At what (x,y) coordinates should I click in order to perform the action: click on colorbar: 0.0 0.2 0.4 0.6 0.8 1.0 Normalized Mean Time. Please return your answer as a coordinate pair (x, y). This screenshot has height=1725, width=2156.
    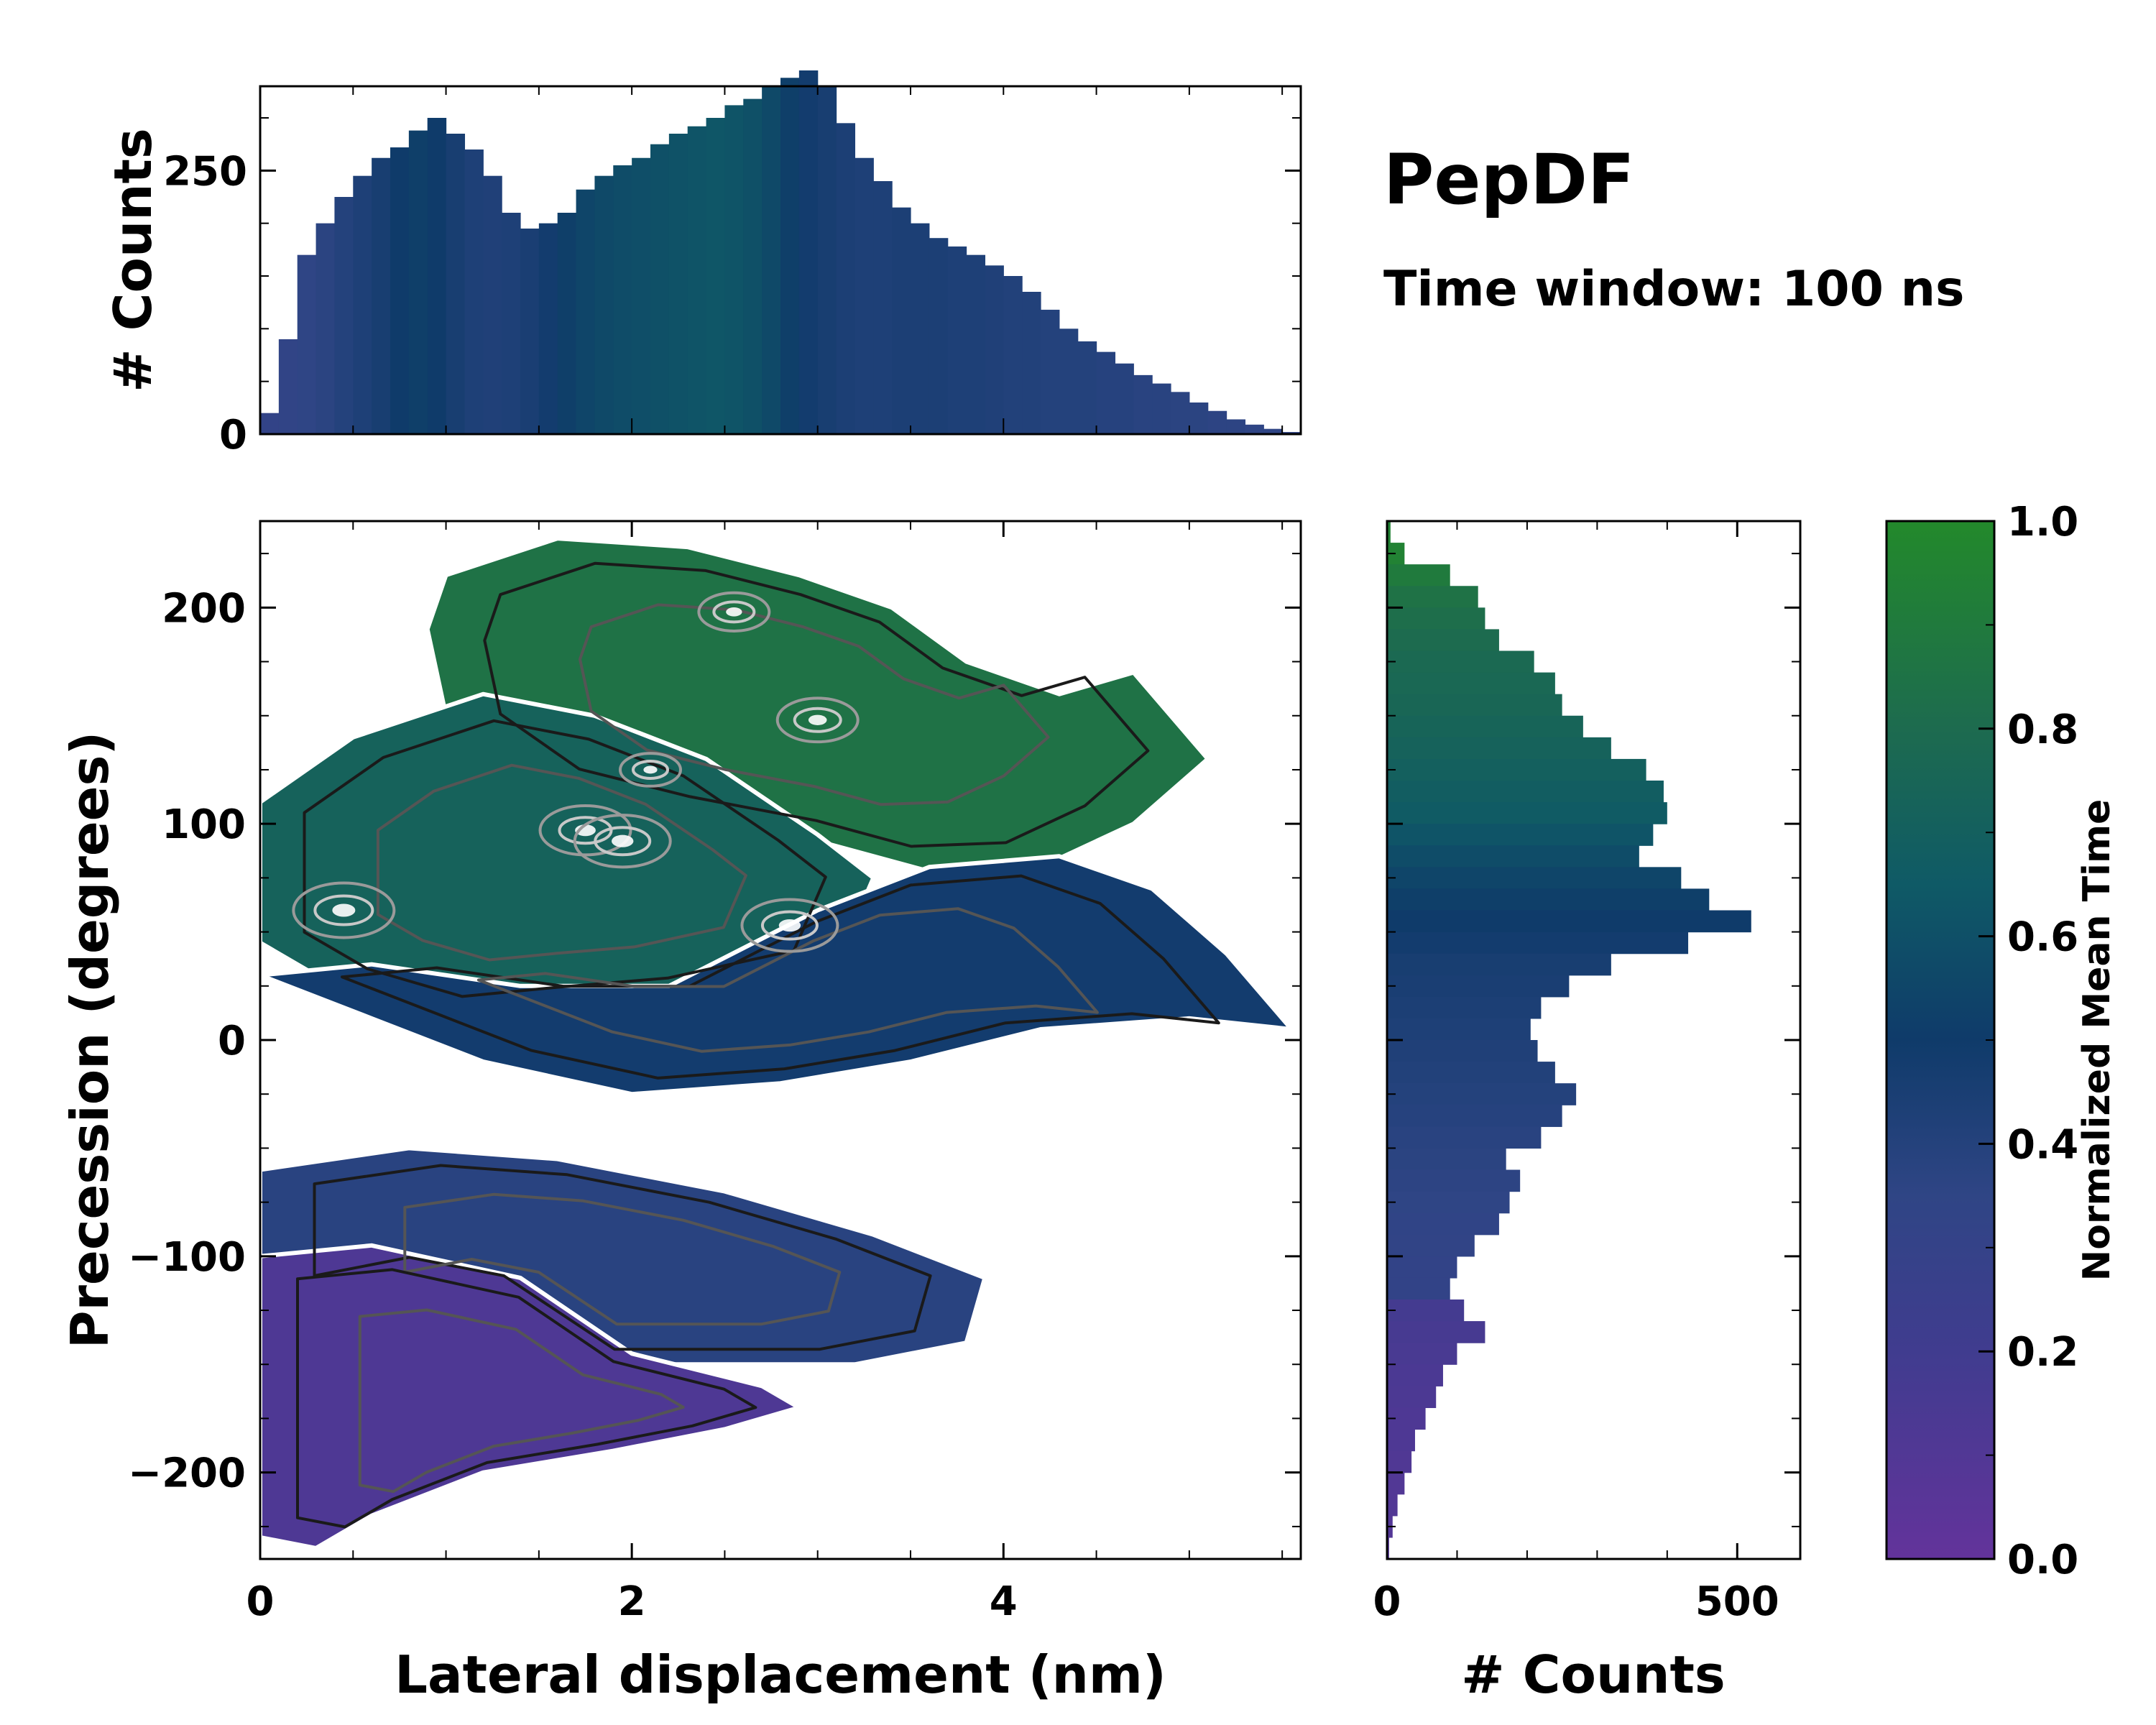
    Looking at the image, I should click on (2002, 1041).